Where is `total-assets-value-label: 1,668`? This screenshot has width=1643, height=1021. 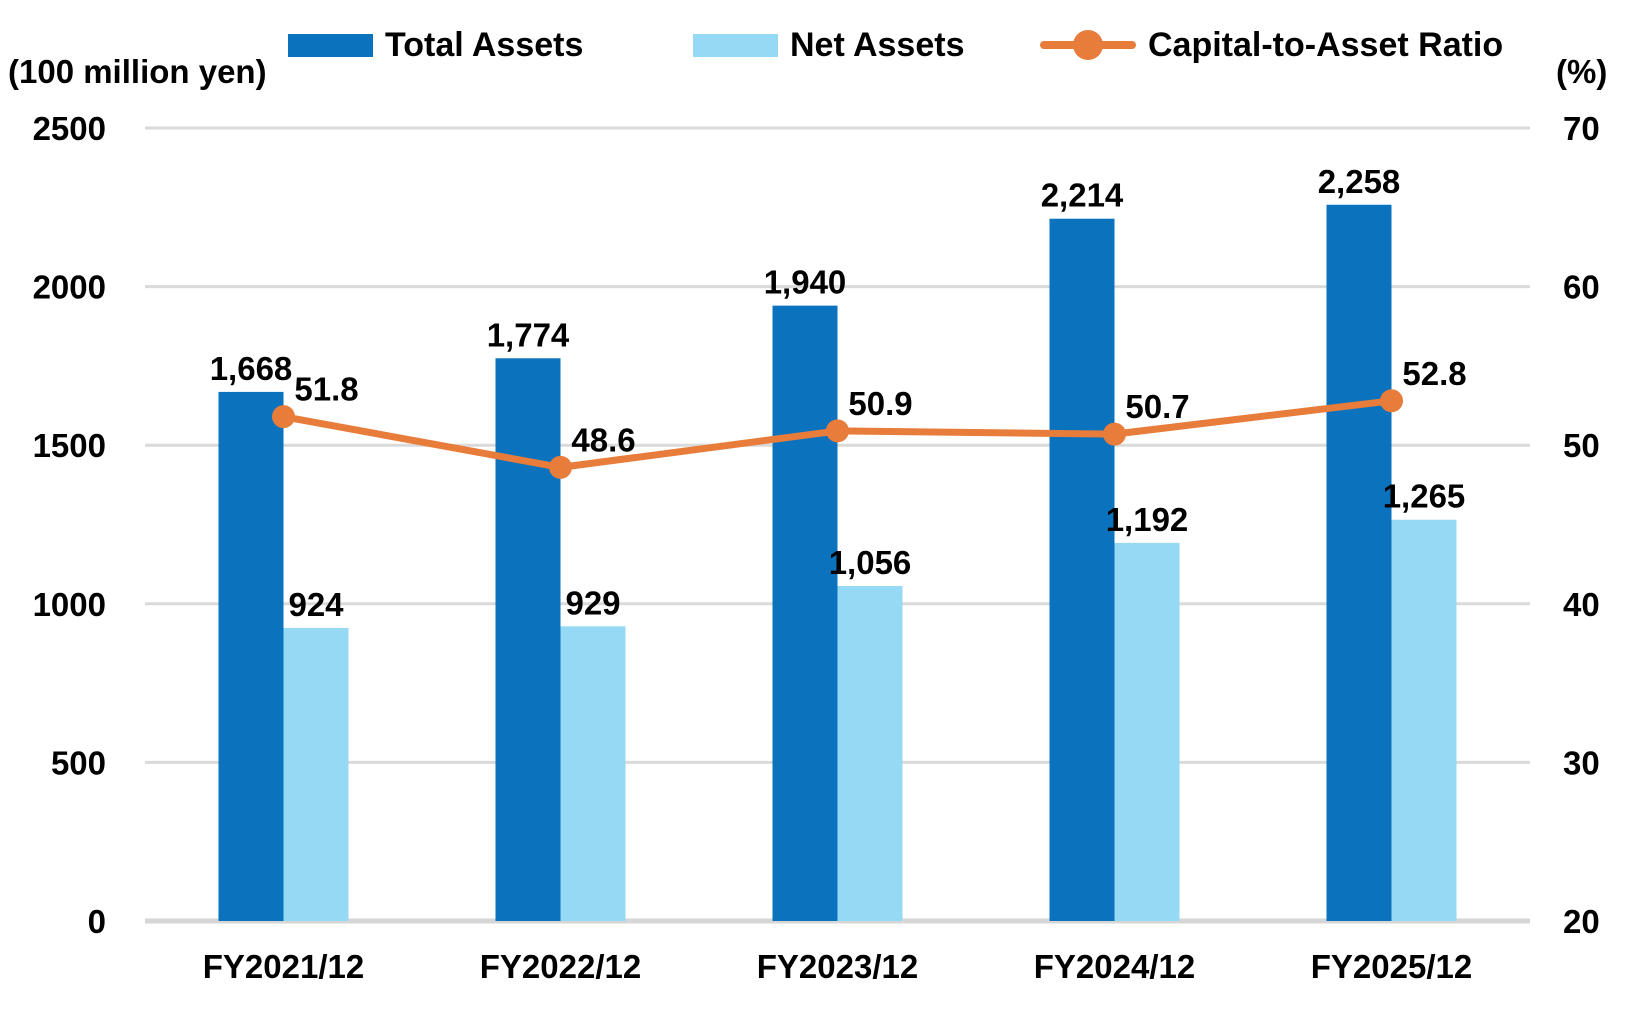 total-assets-value-label: 1,668 is located at coordinates (251, 368).